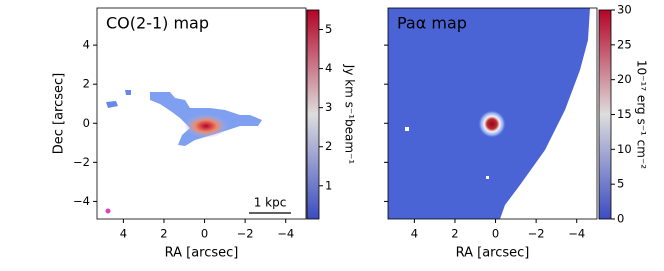 The image size is (664, 271). I want to click on colorbar-tick-label: 2, so click(328, 146).